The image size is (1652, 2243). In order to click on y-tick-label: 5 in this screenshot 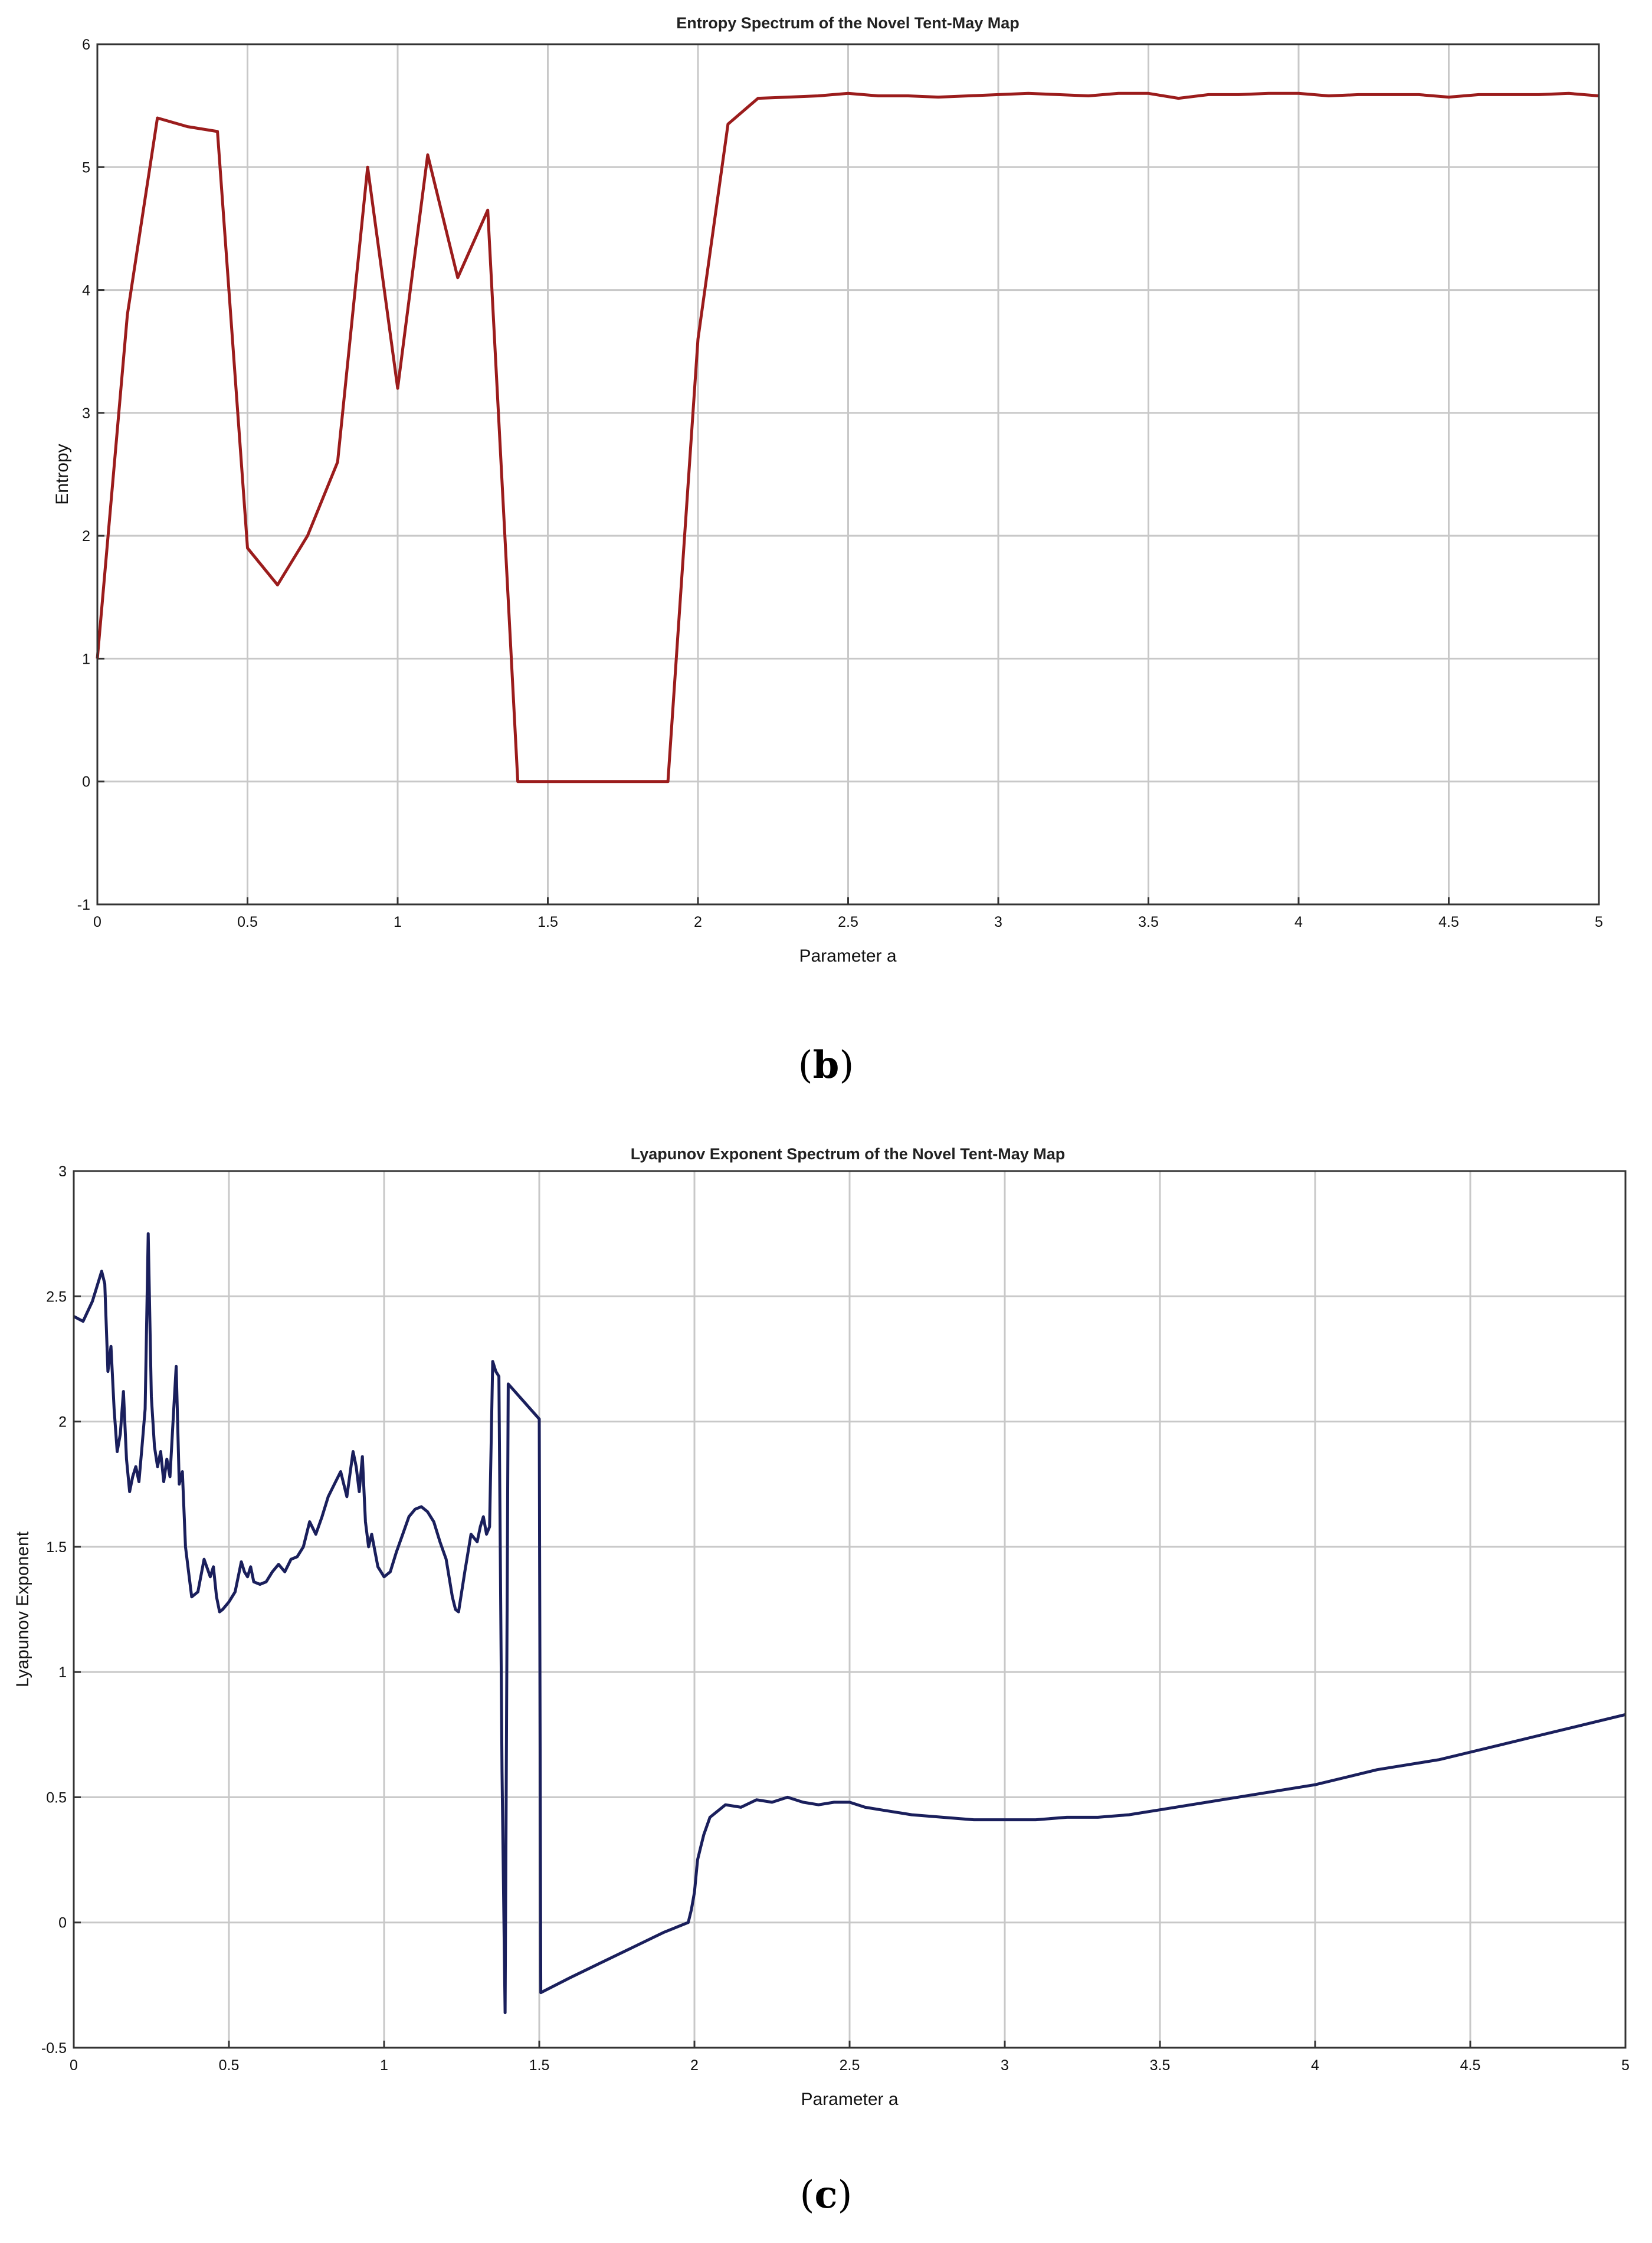, I will do `click(86, 168)`.